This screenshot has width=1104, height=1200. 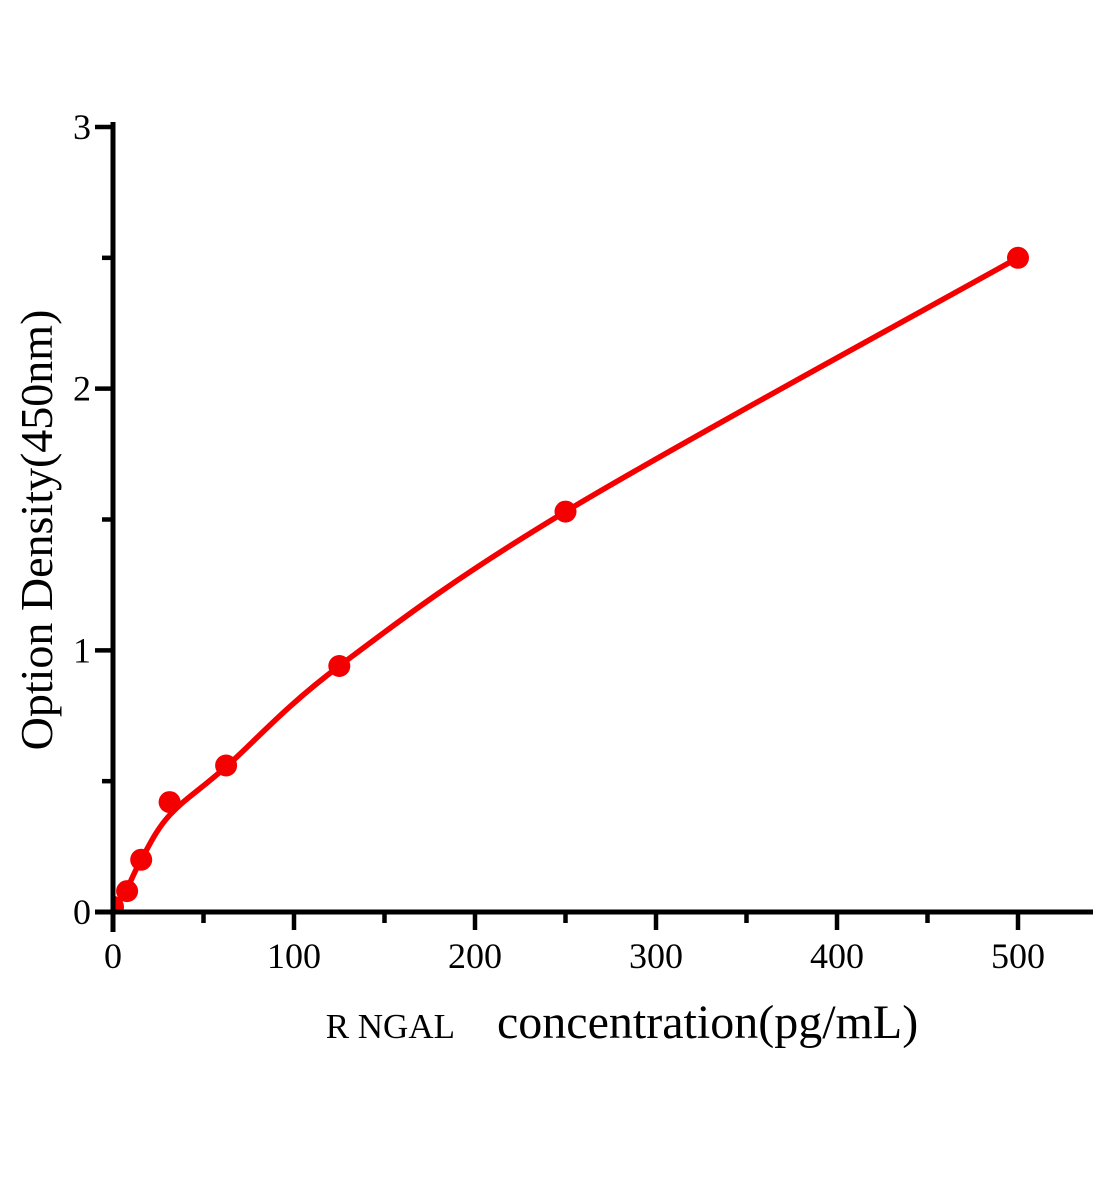 What do you see at coordinates (82, 912) in the screenshot?
I see `y-tick-label: 0` at bounding box center [82, 912].